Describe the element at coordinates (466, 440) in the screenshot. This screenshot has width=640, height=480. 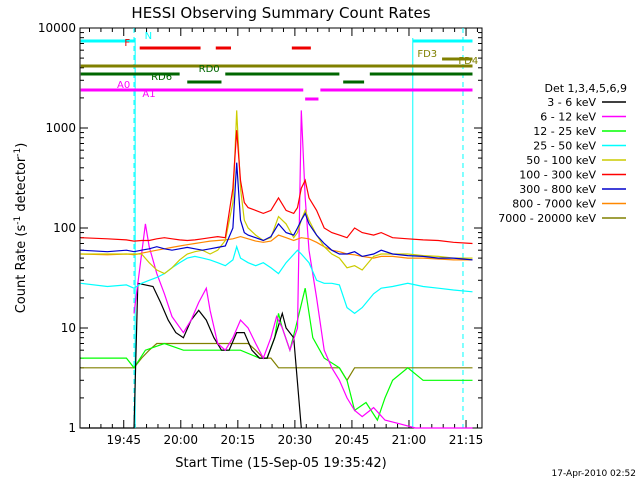
I see `x-tick-label: 21:15` at that location.